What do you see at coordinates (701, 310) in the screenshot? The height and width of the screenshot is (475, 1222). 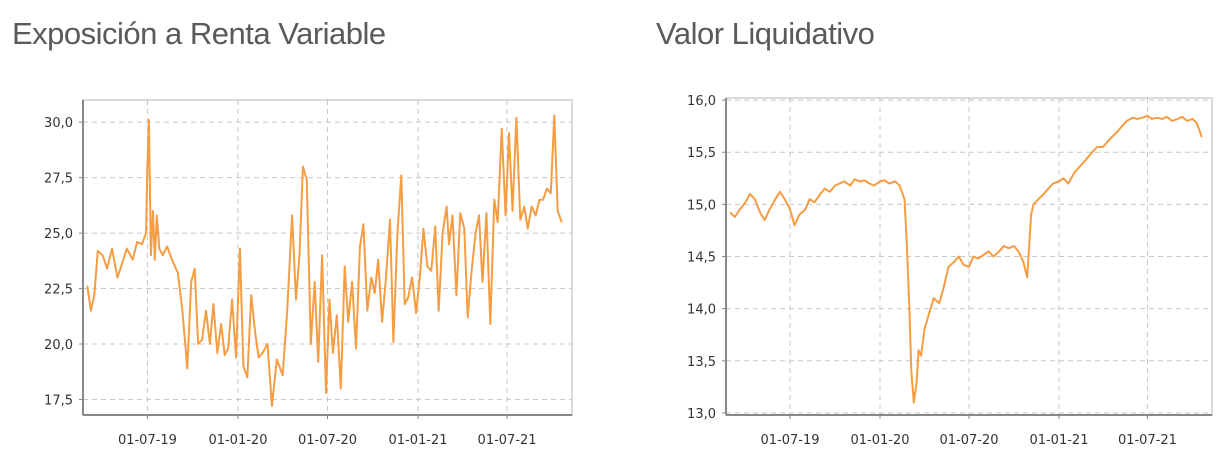 I see `y-tick-label: 14,0` at bounding box center [701, 310].